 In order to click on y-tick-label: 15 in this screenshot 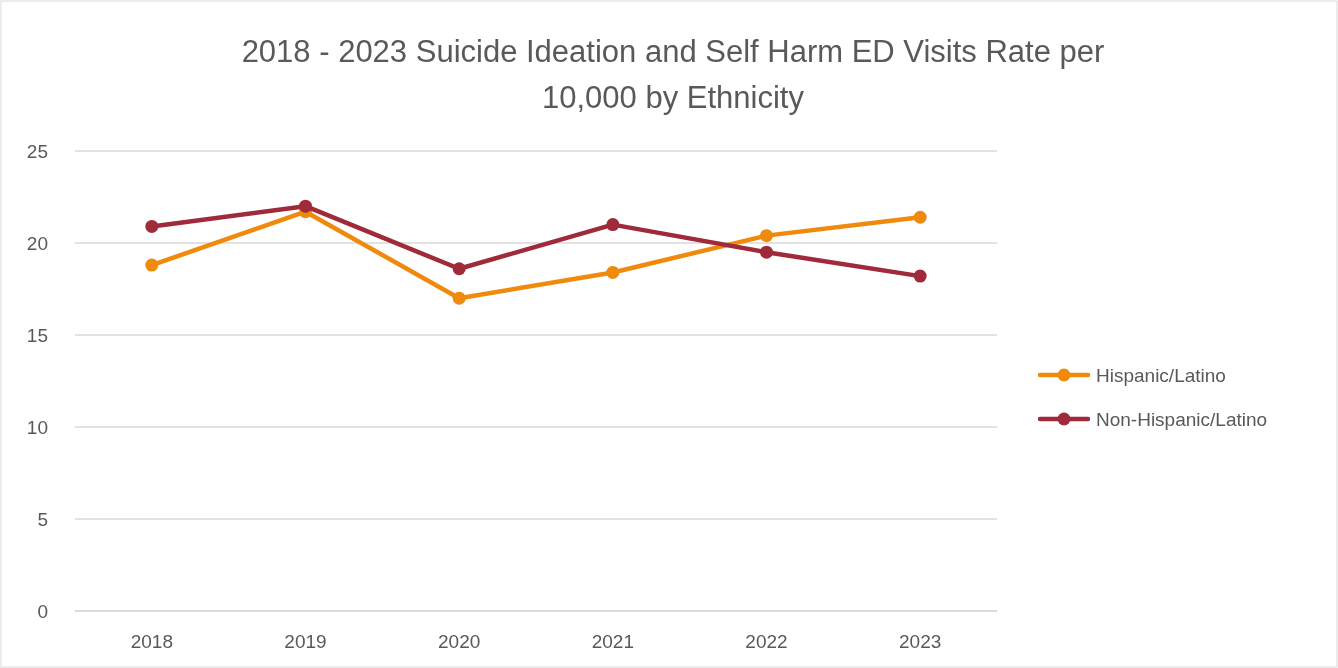, I will do `click(37, 335)`.